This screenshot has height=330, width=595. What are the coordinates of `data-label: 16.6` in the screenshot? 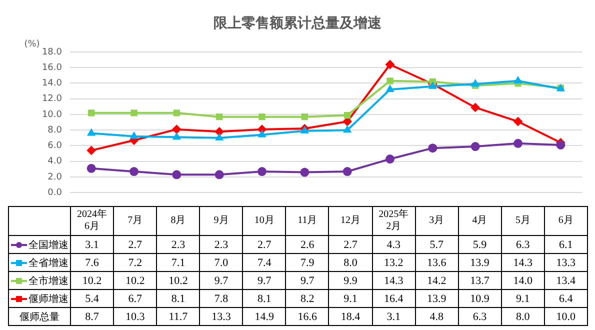 It's located at (307, 317).